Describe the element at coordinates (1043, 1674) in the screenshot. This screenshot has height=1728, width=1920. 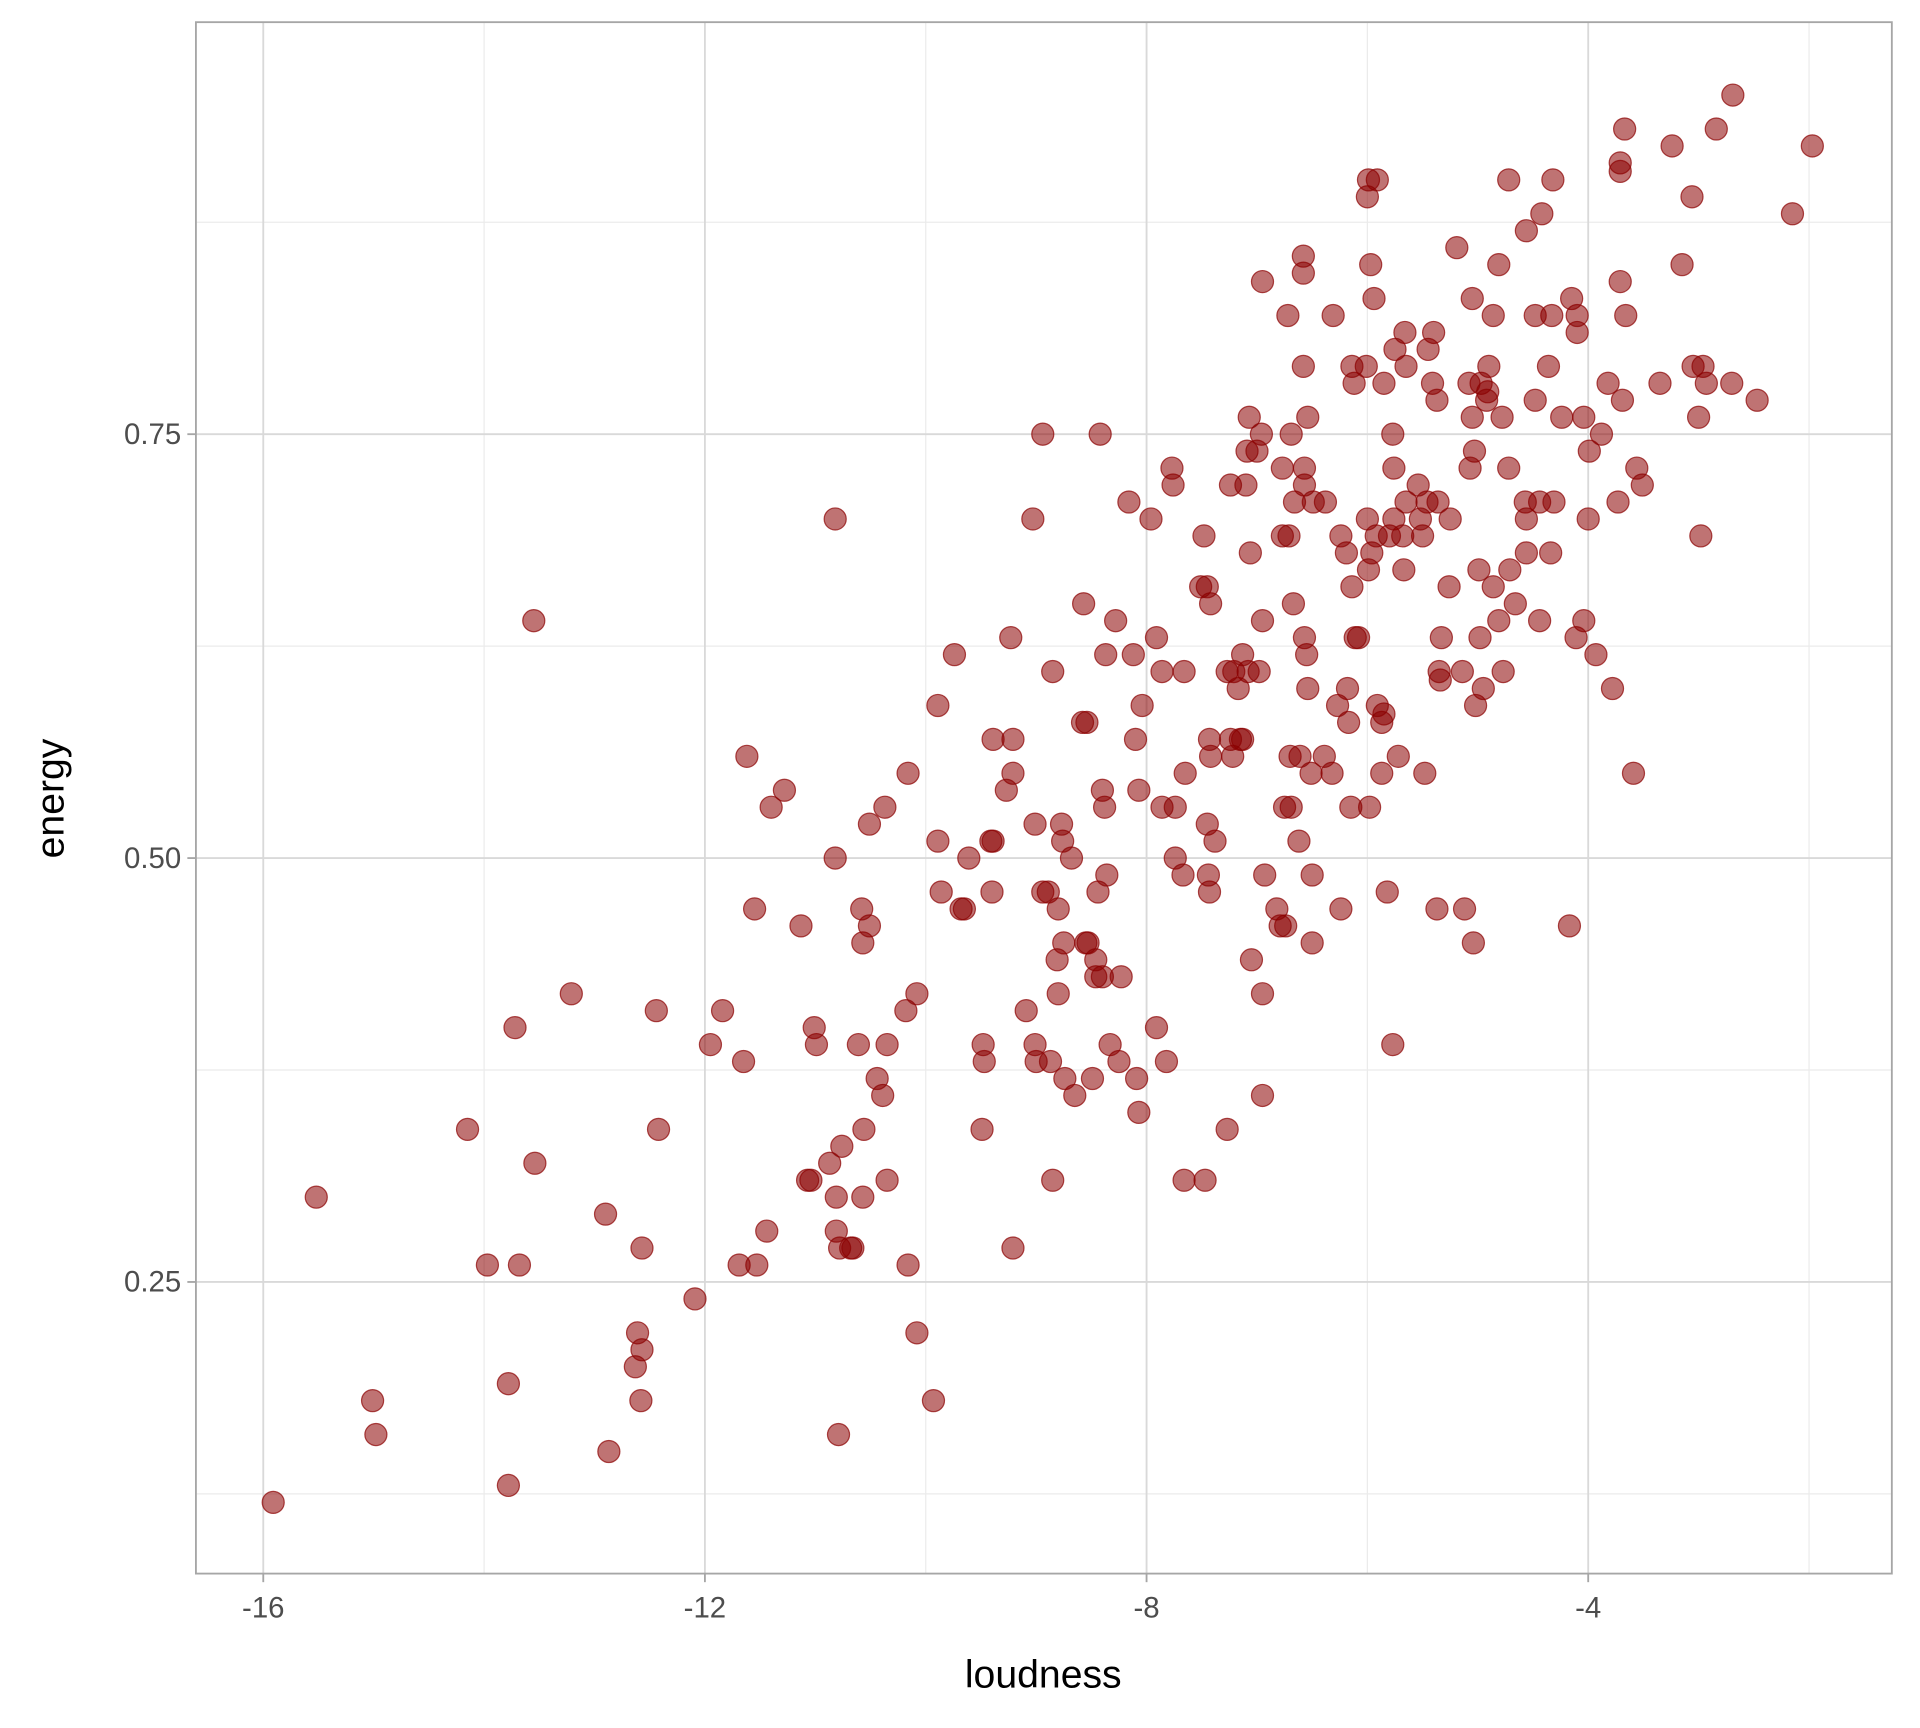
I see `x-axis-title: loudness` at that location.